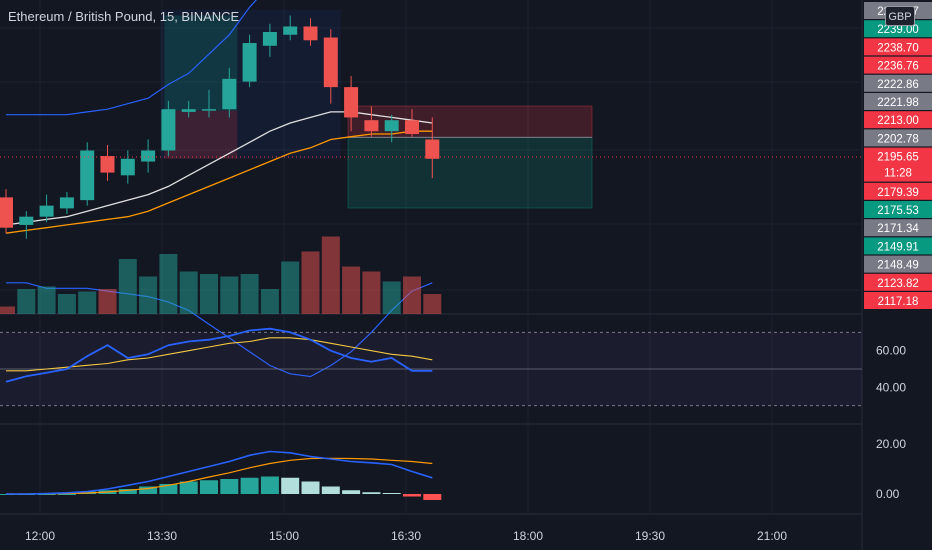 The width and height of the screenshot is (932, 550). Describe the element at coordinates (650, 536) in the screenshot. I see `time-axis-label: 19:30` at that location.